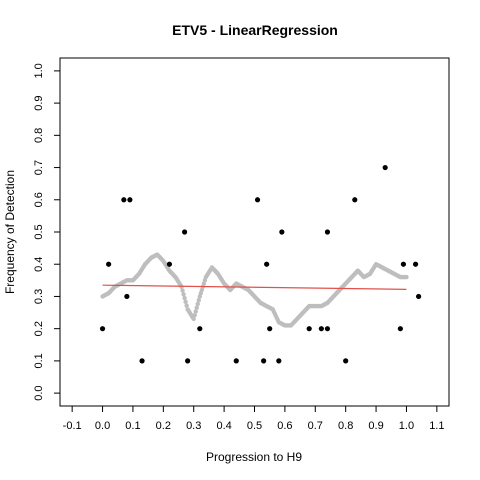 This screenshot has width=480, height=480. Describe the element at coordinates (39, 199) in the screenshot. I see `y-tick-label: 0.6` at that location.